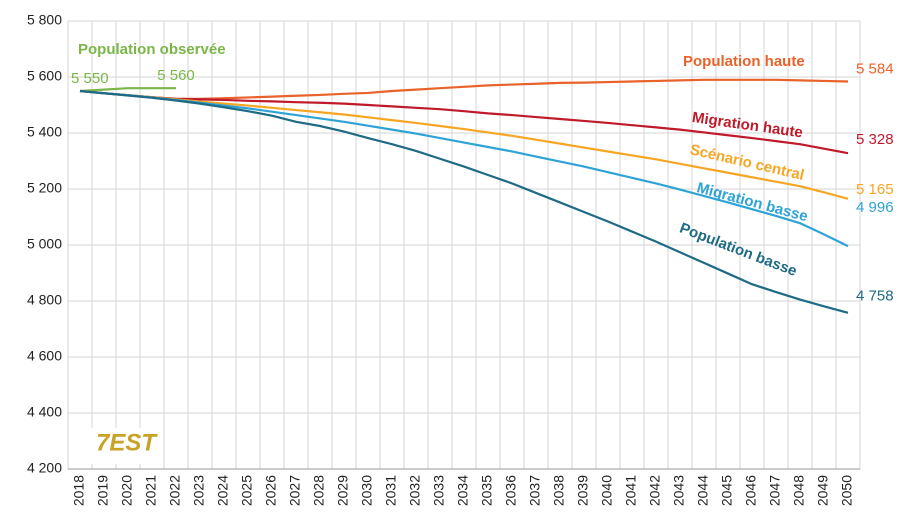 This screenshot has height=519, width=902. I want to click on y-tick-label: 5 600, so click(44, 76).